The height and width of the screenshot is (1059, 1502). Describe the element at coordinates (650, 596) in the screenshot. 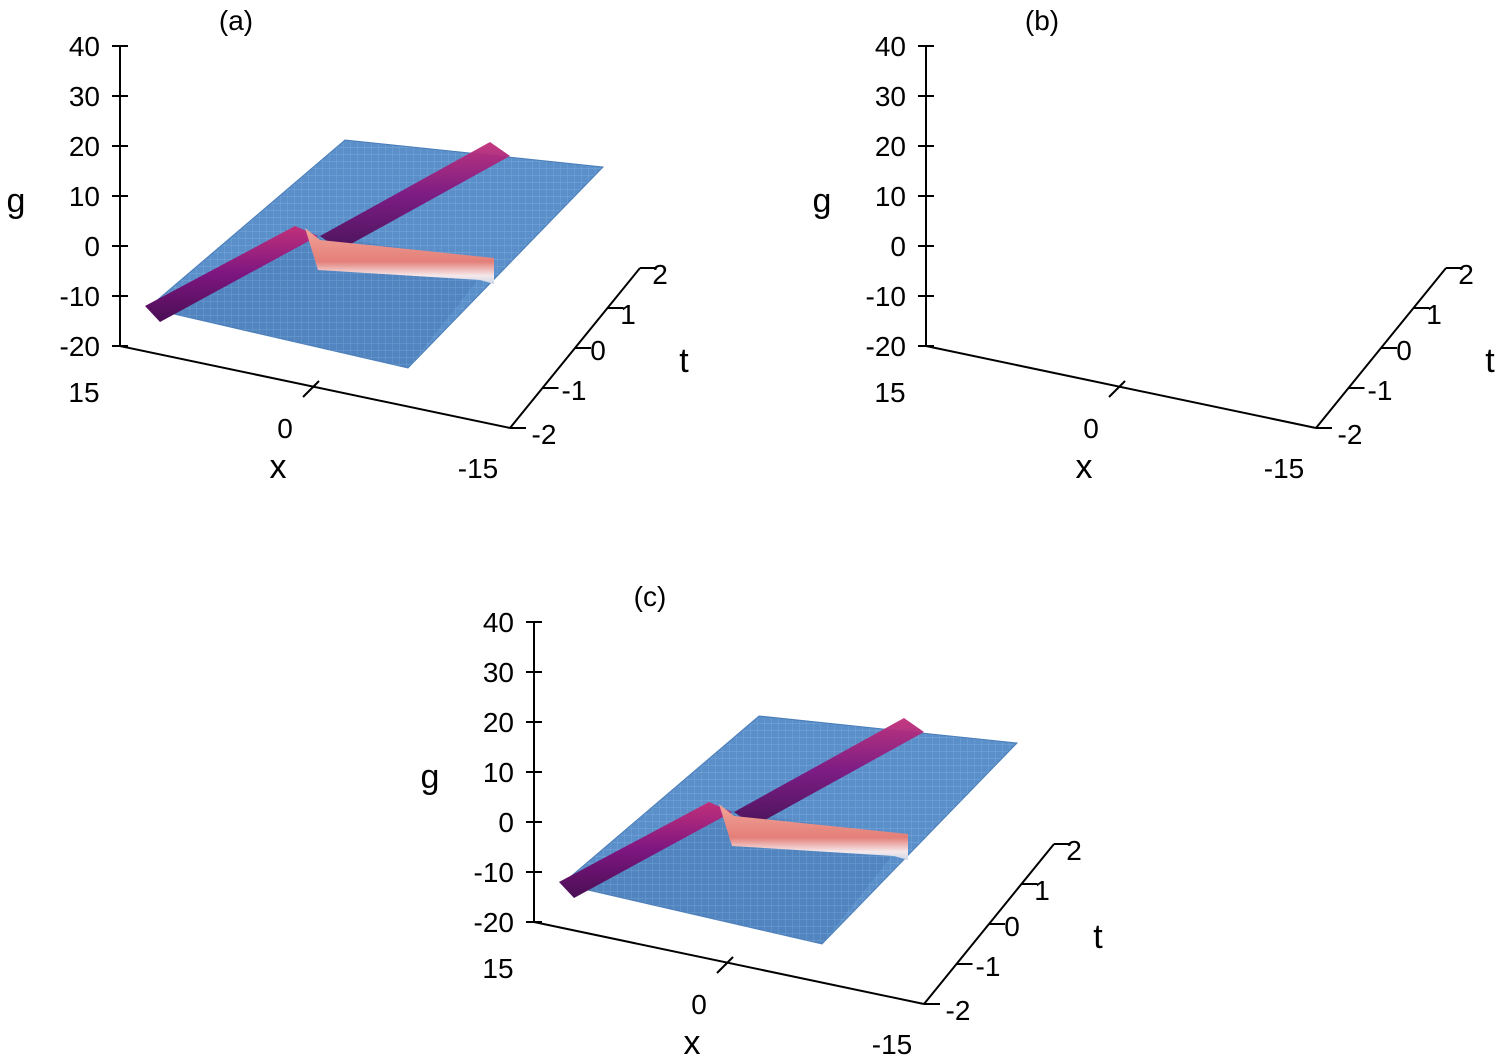

I see `panel-label: (c)` at that location.